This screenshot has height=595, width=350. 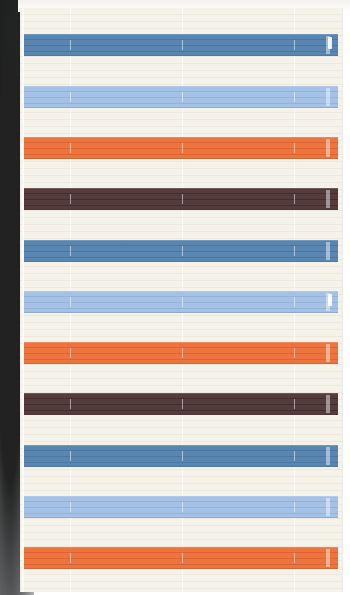 What do you see at coordinates (23, 300) in the screenshot?
I see `left-panel-edge` at bounding box center [23, 300].